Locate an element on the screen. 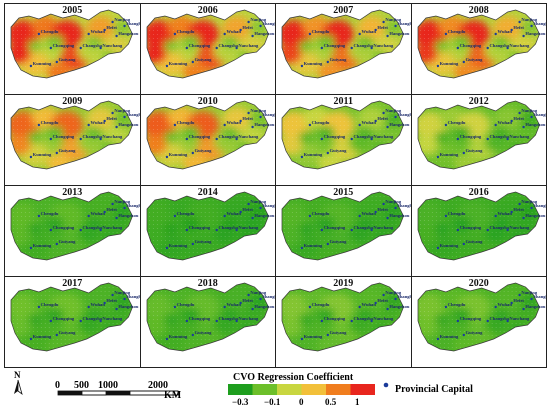  city-label: Changsha is located at coordinates (93, 45).